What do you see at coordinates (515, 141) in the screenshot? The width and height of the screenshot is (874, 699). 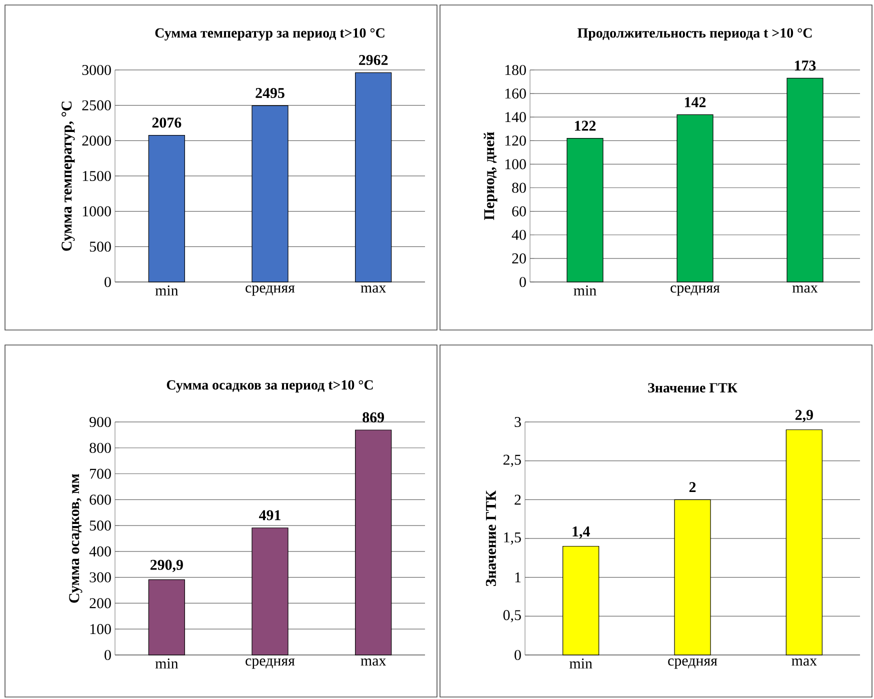 I see `y-tick-label: 120` at bounding box center [515, 141].